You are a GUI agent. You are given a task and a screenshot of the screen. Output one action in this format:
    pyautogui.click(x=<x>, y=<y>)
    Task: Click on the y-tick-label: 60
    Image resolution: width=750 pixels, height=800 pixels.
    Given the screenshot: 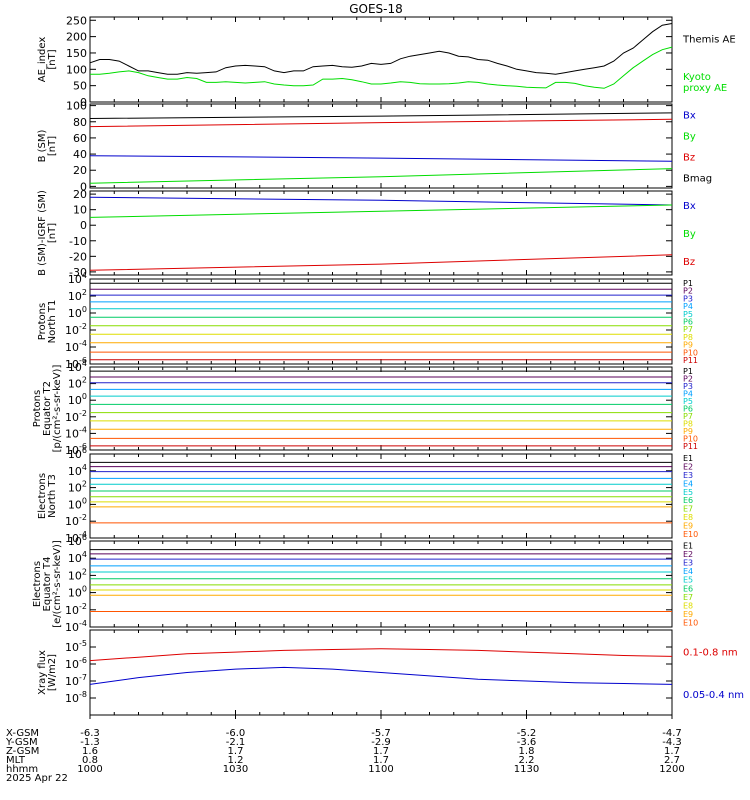 What is the action you would take?
    pyautogui.click(x=80, y=138)
    